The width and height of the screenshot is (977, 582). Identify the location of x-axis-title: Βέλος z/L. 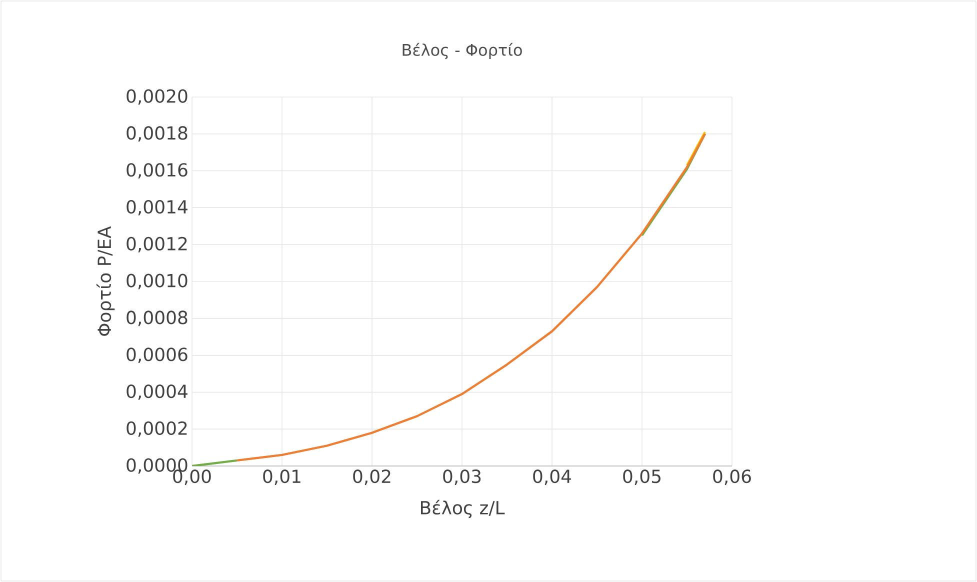
(462, 509).